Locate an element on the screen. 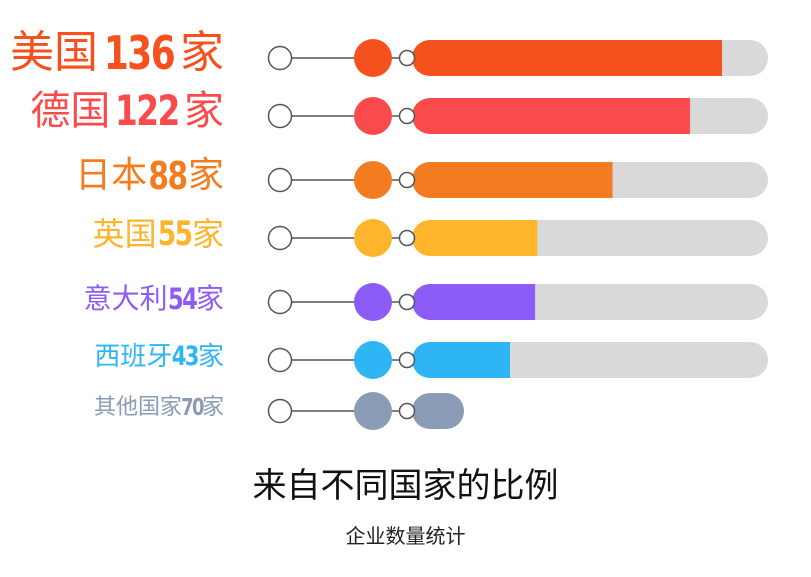 This screenshot has width=811, height=577. row-label-value: 88 is located at coordinates (168, 175).